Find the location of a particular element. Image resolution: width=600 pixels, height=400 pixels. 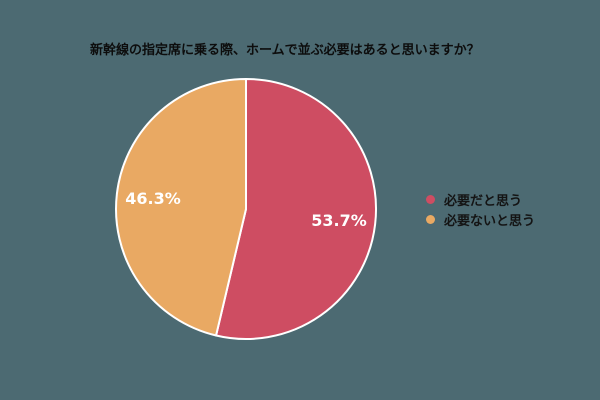

slice-percentage-label-0: 53.7% is located at coordinates (339, 220).